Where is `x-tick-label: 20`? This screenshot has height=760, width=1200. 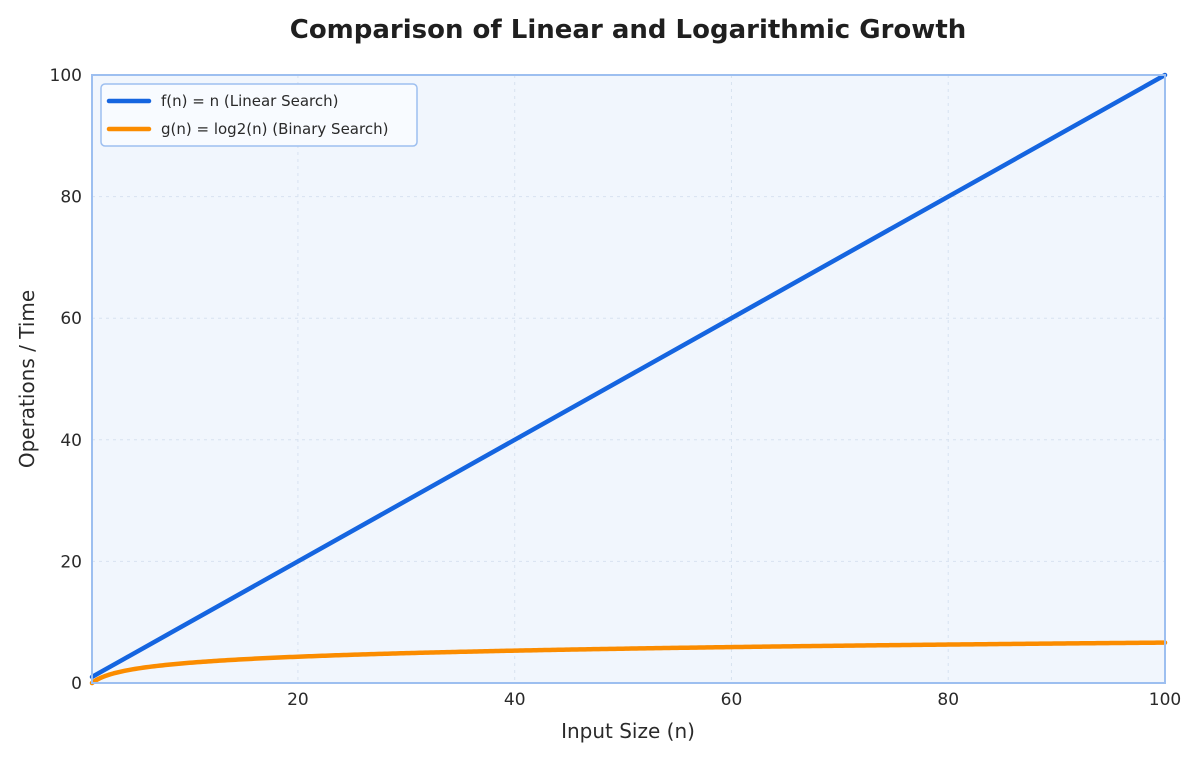 x-tick-label: 20 is located at coordinates (298, 700).